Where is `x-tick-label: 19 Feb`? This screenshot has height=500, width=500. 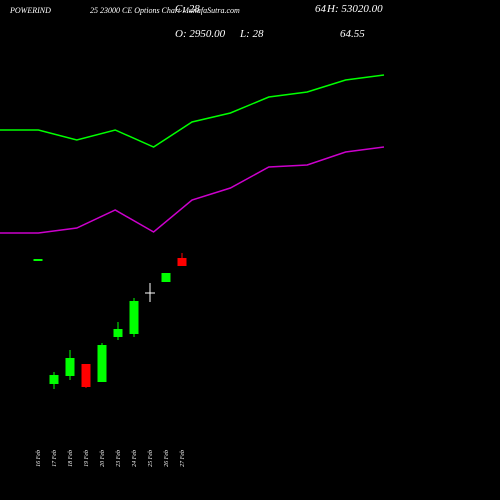 x-tick-label: 19 Feb is located at coordinates (87, 458).